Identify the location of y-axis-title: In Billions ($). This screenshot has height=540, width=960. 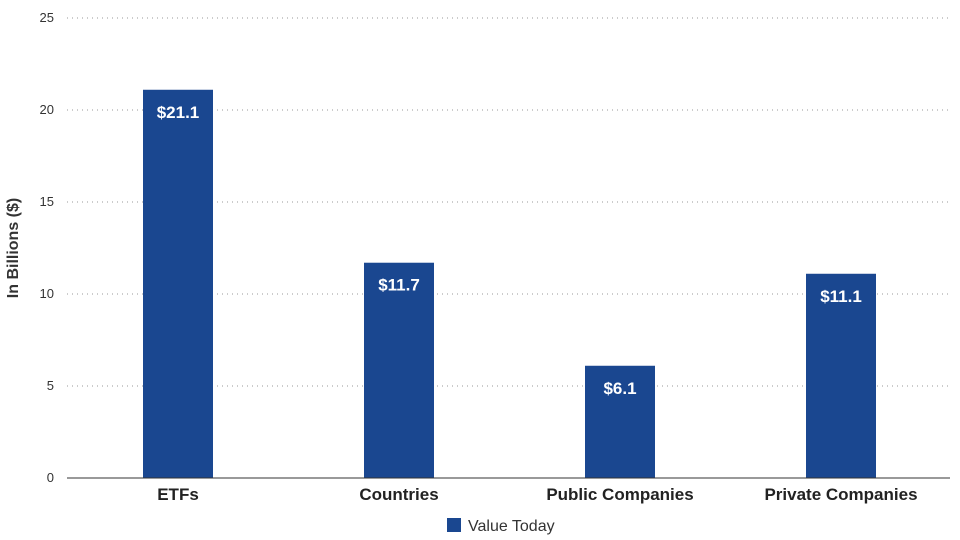
(13, 248).